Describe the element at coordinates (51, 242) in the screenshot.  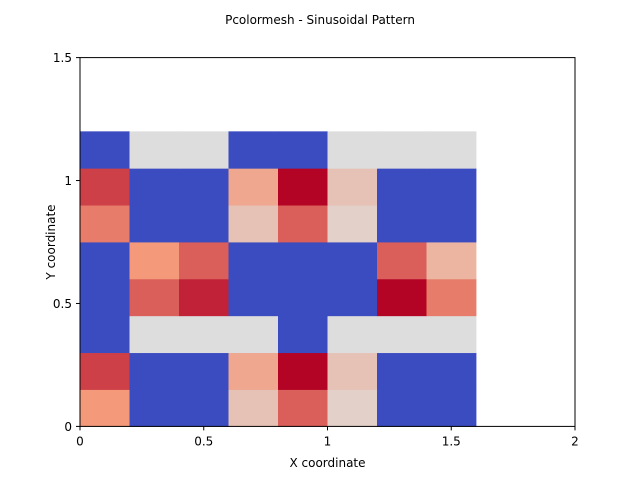
I see `y-axis-label: Y coordinate` at that location.